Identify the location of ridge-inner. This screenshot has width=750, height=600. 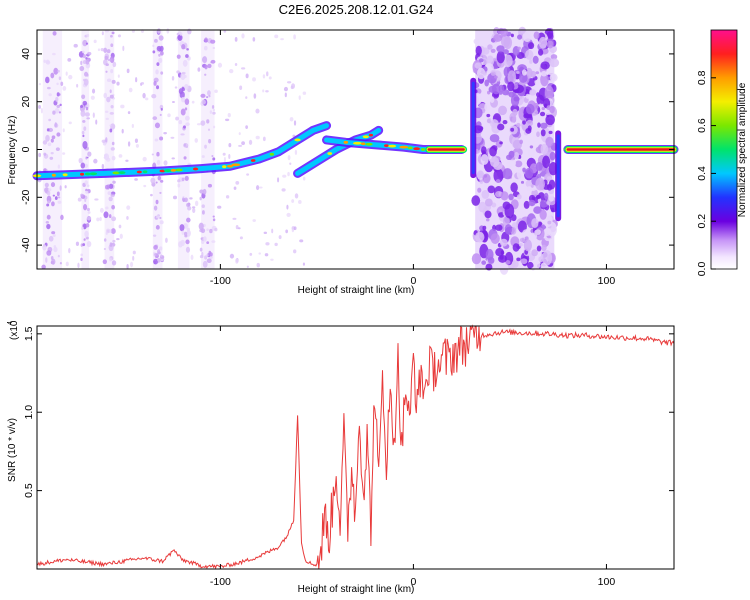
(182, 151).